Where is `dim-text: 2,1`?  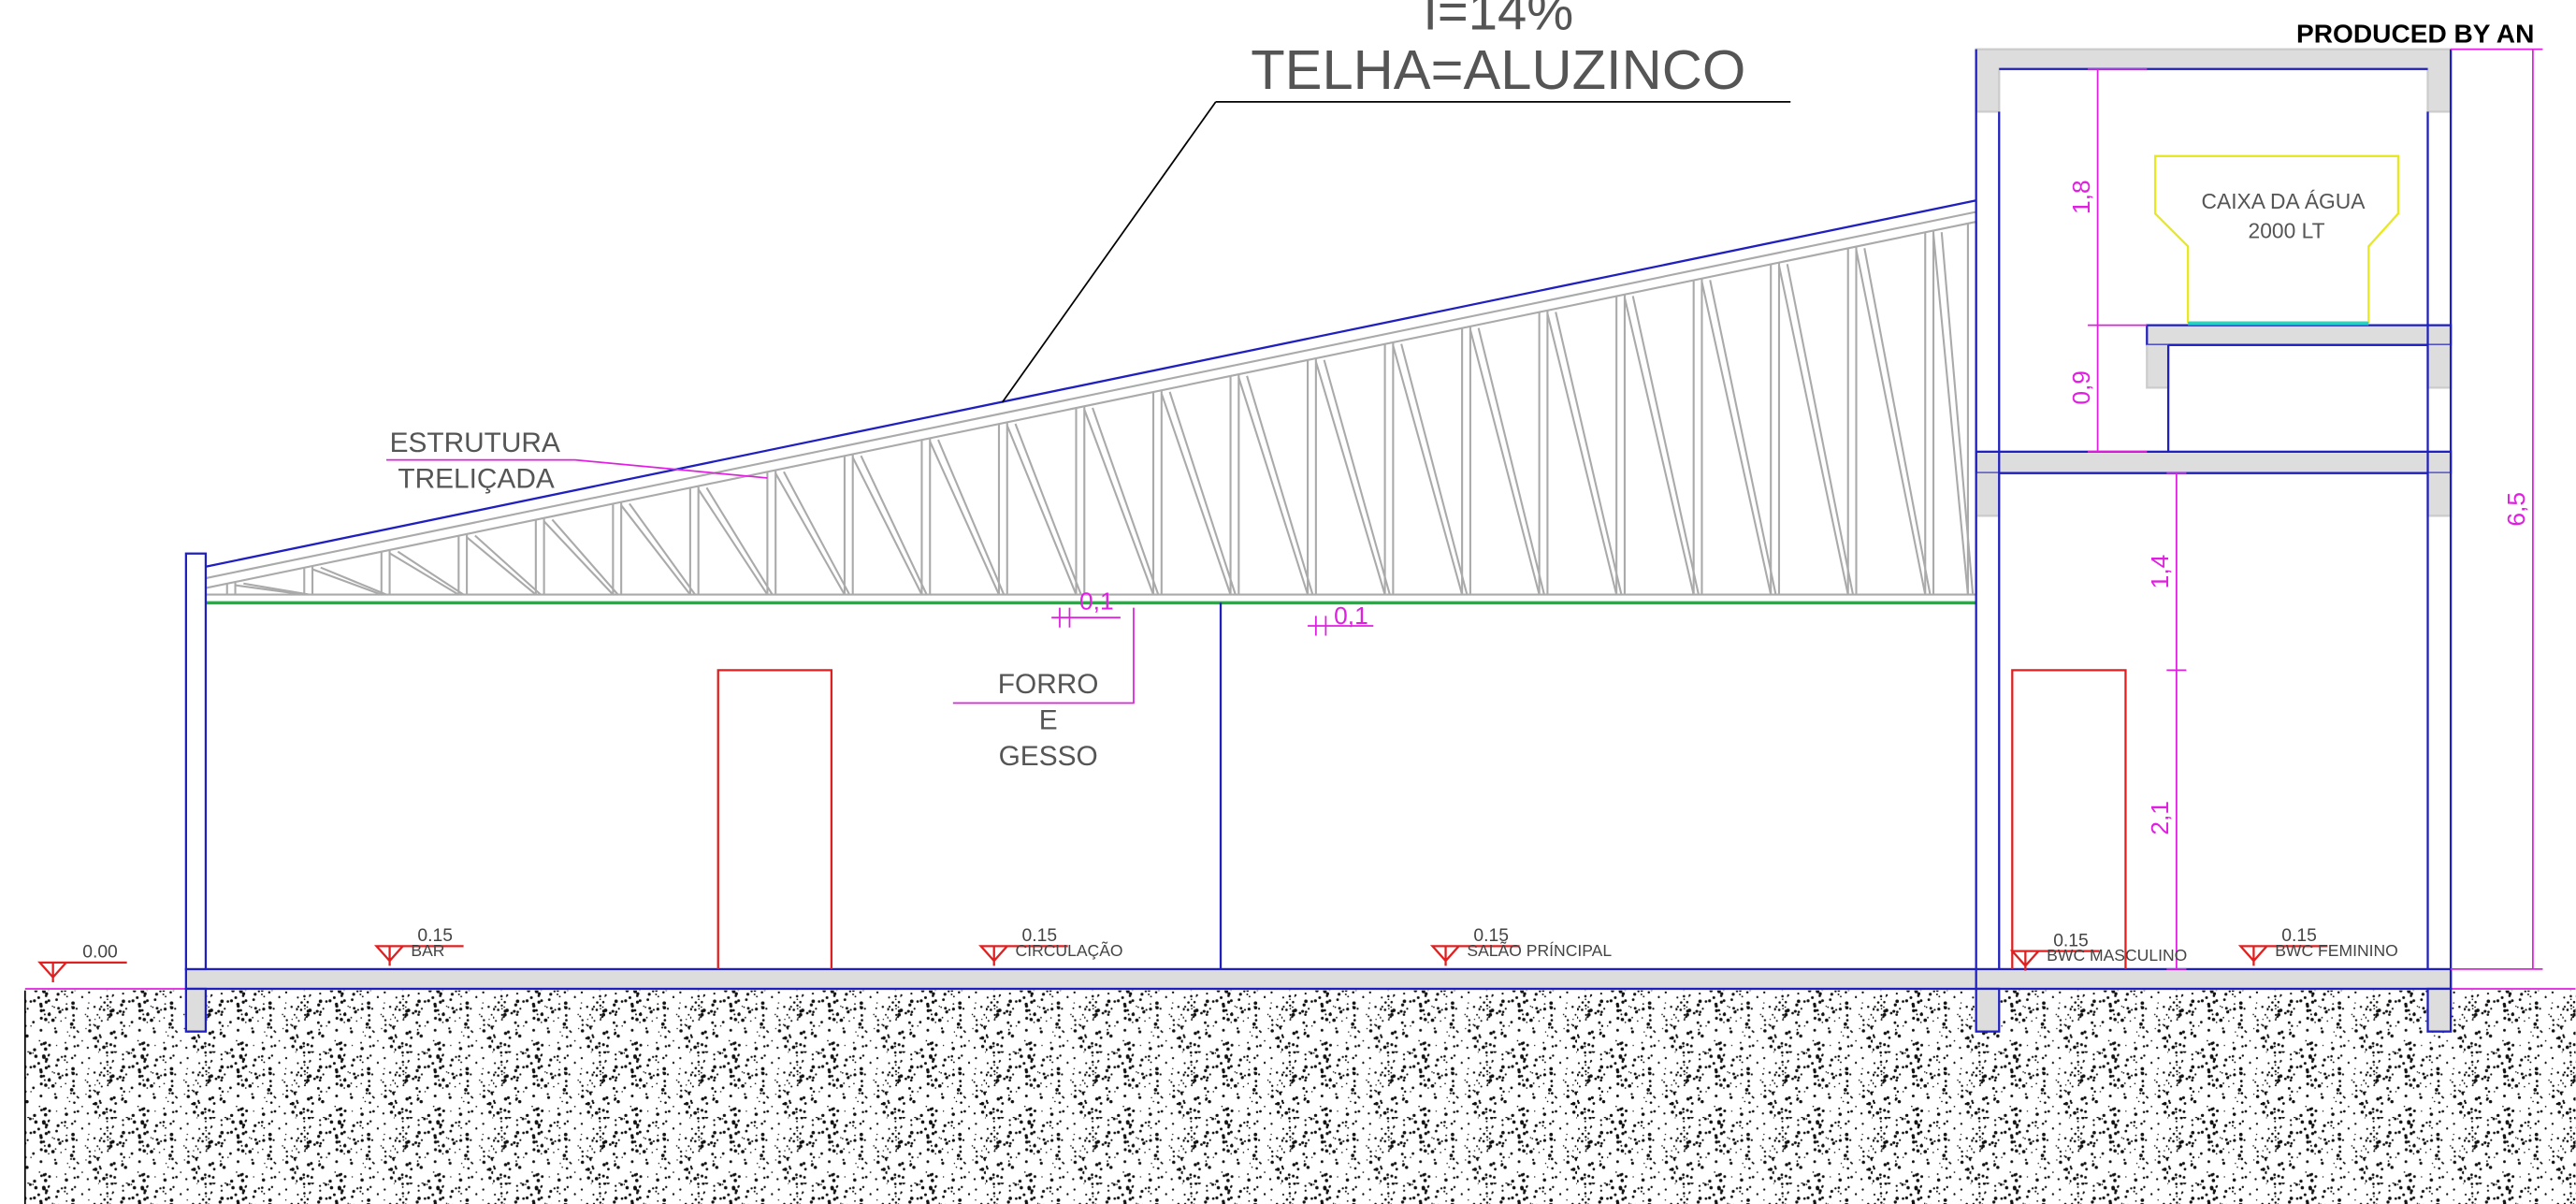 dim-text: 2,1 is located at coordinates (2160, 818).